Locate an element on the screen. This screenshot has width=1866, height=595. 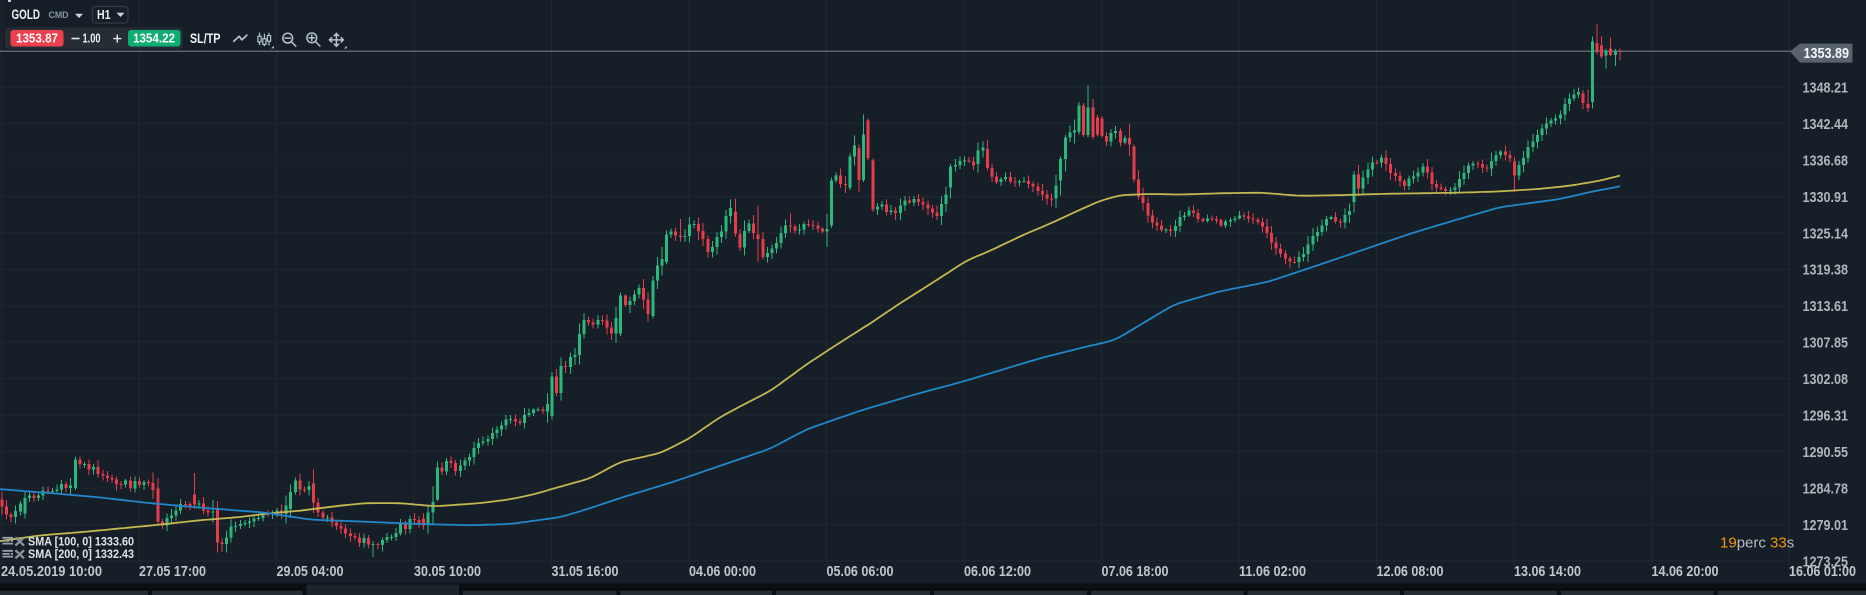
svg-text: 27.05 17:00 is located at coordinates (172, 572).